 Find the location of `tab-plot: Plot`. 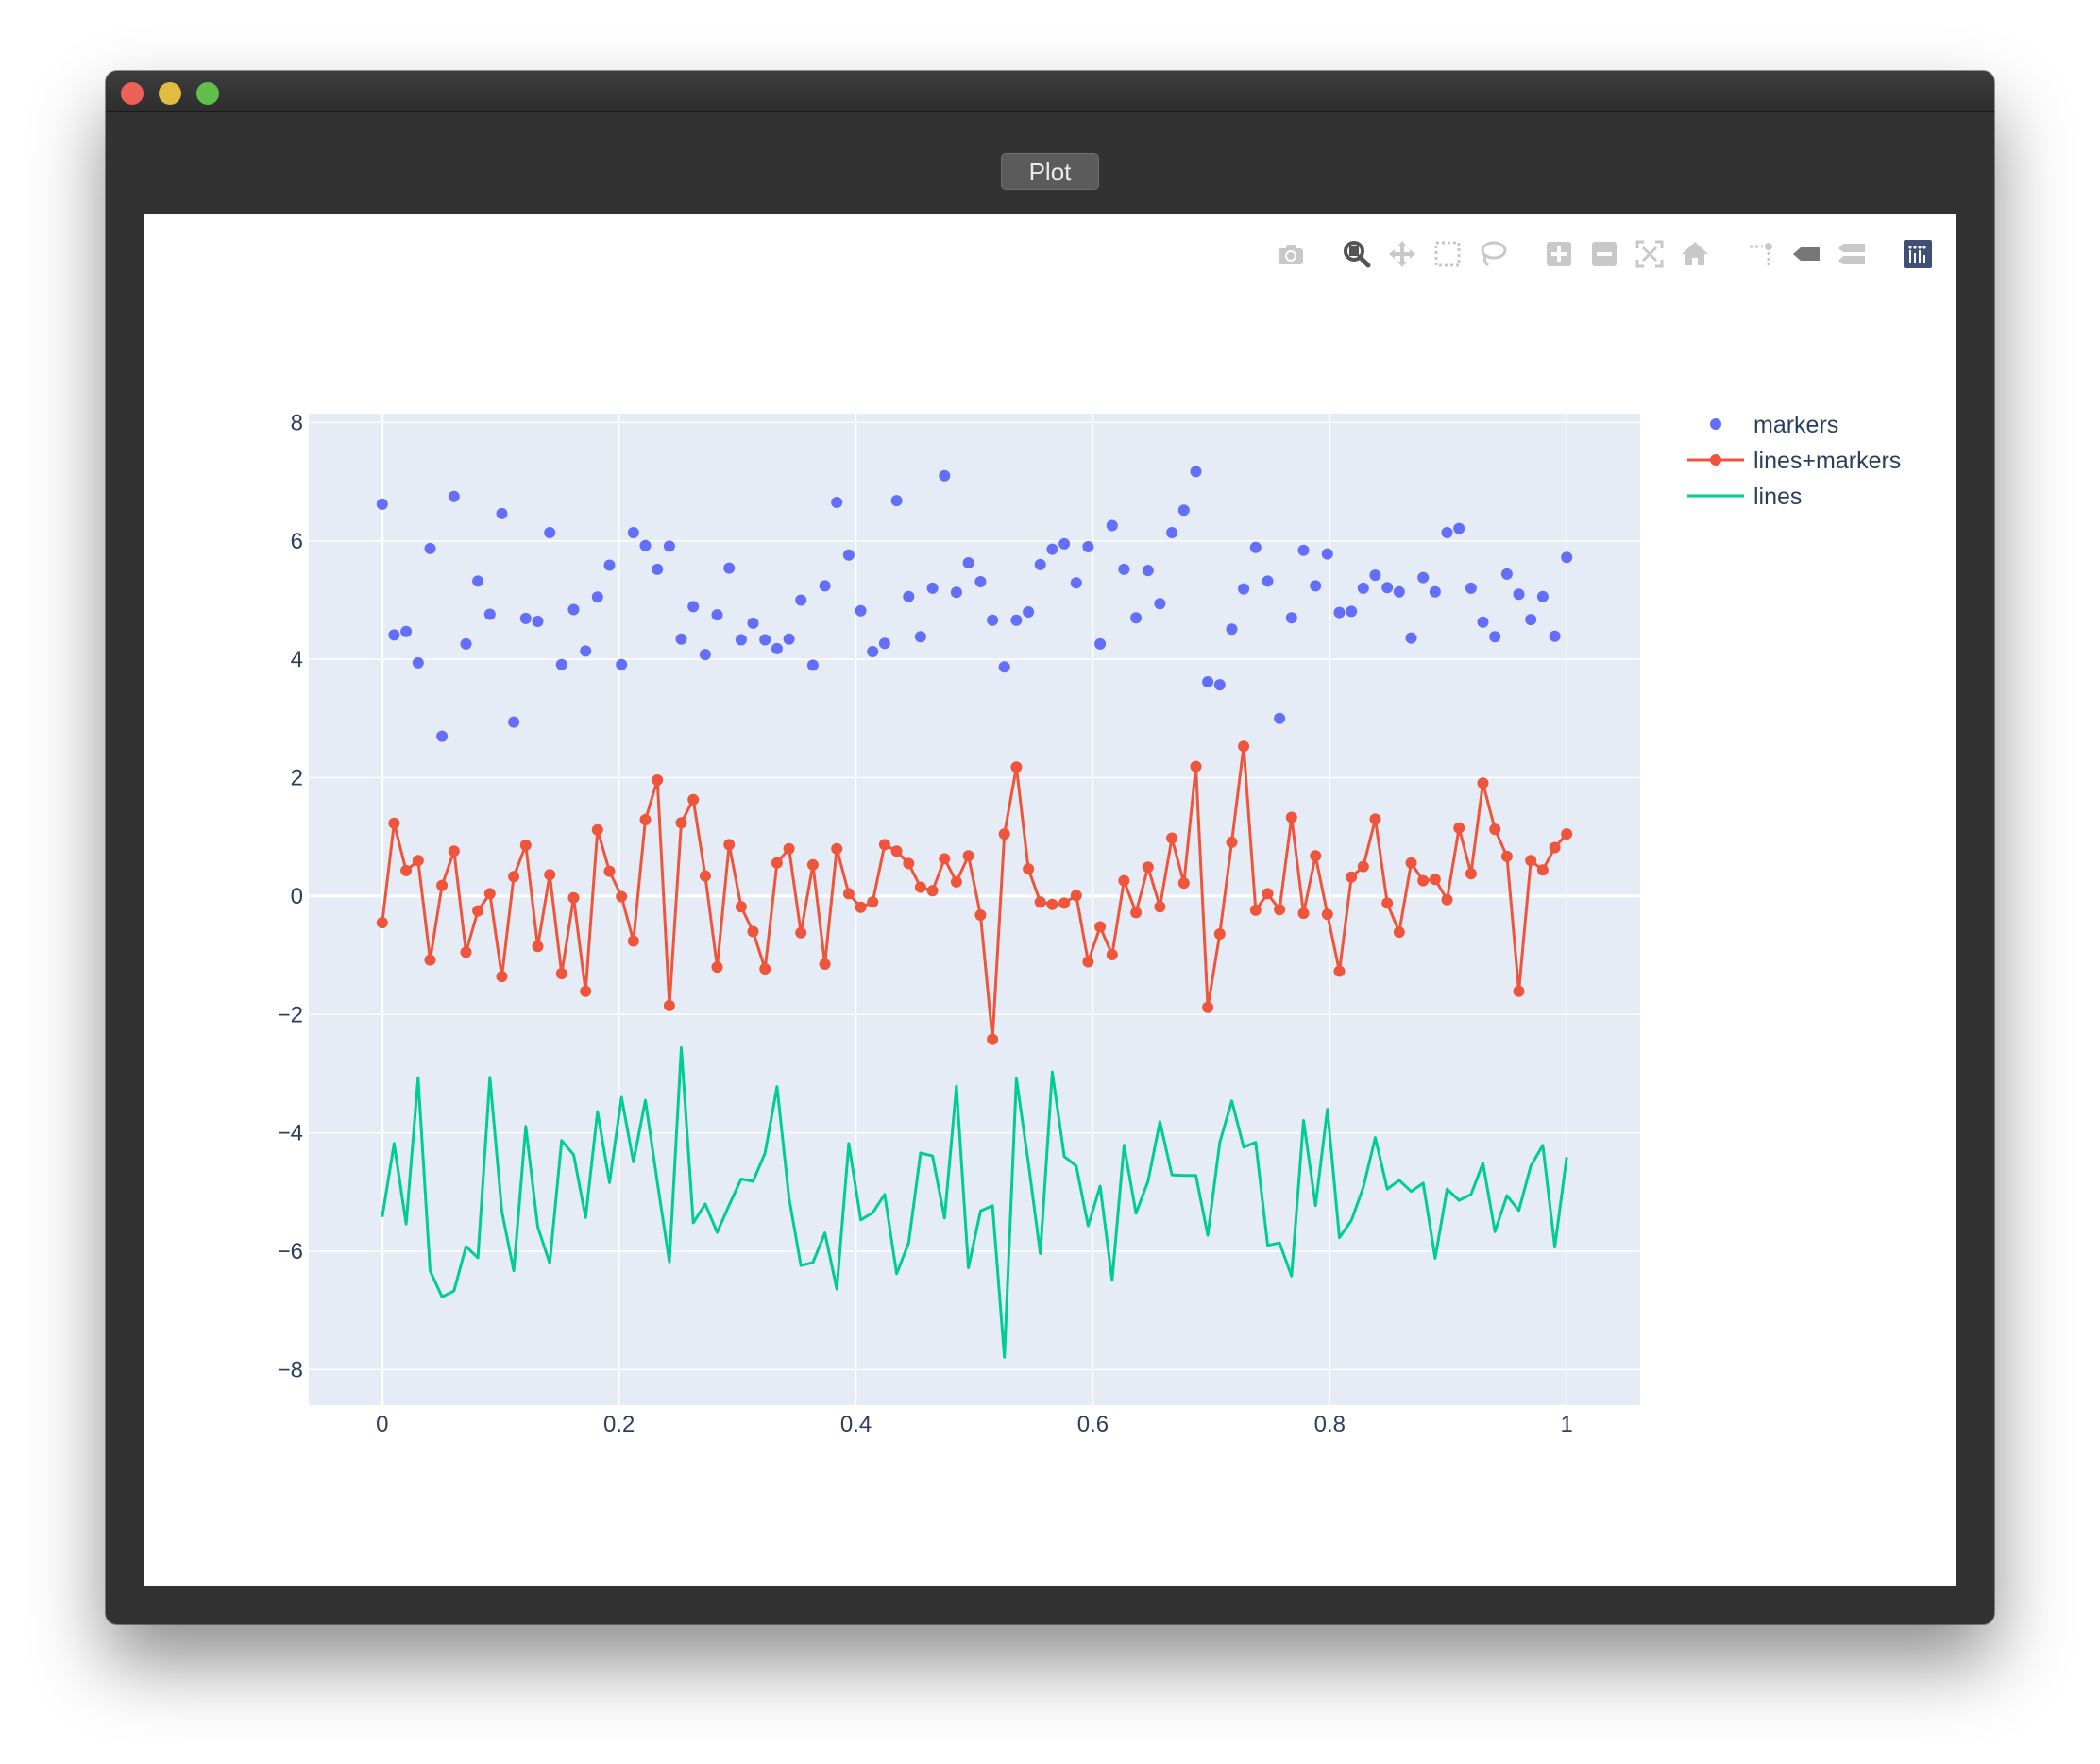

tab-plot: Plot is located at coordinates (1050, 171).